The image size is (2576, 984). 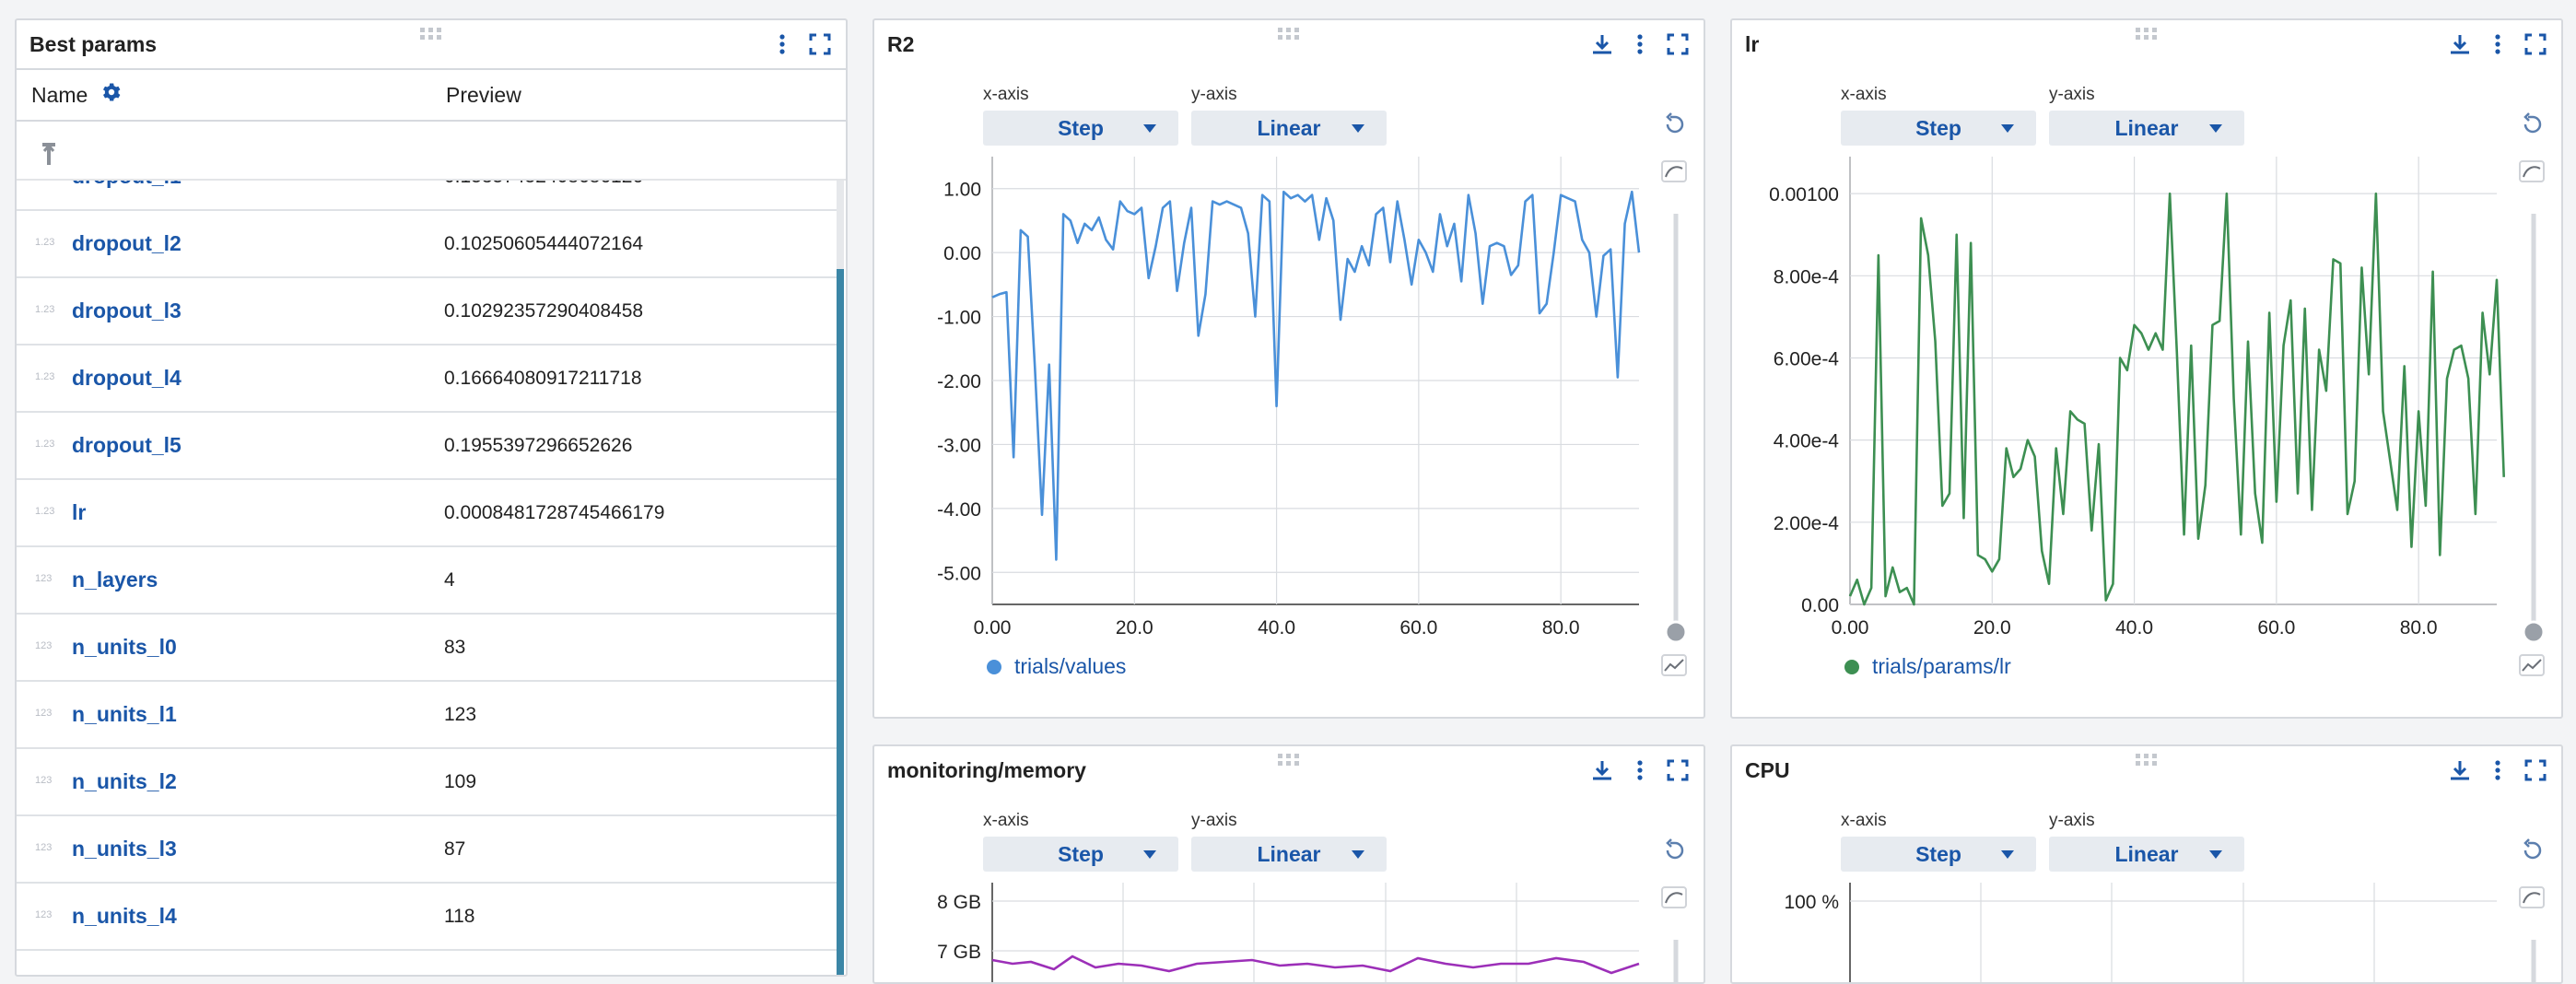 What do you see at coordinates (126, 445) in the screenshot?
I see `param-name: dropout_l5` at bounding box center [126, 445].